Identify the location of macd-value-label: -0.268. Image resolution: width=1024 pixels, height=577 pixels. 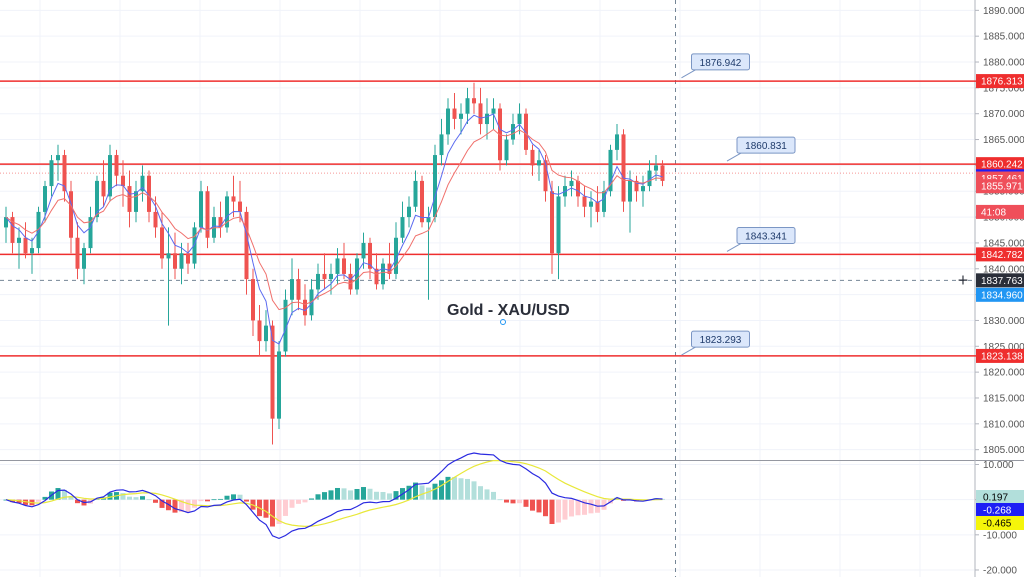
(997, 511).